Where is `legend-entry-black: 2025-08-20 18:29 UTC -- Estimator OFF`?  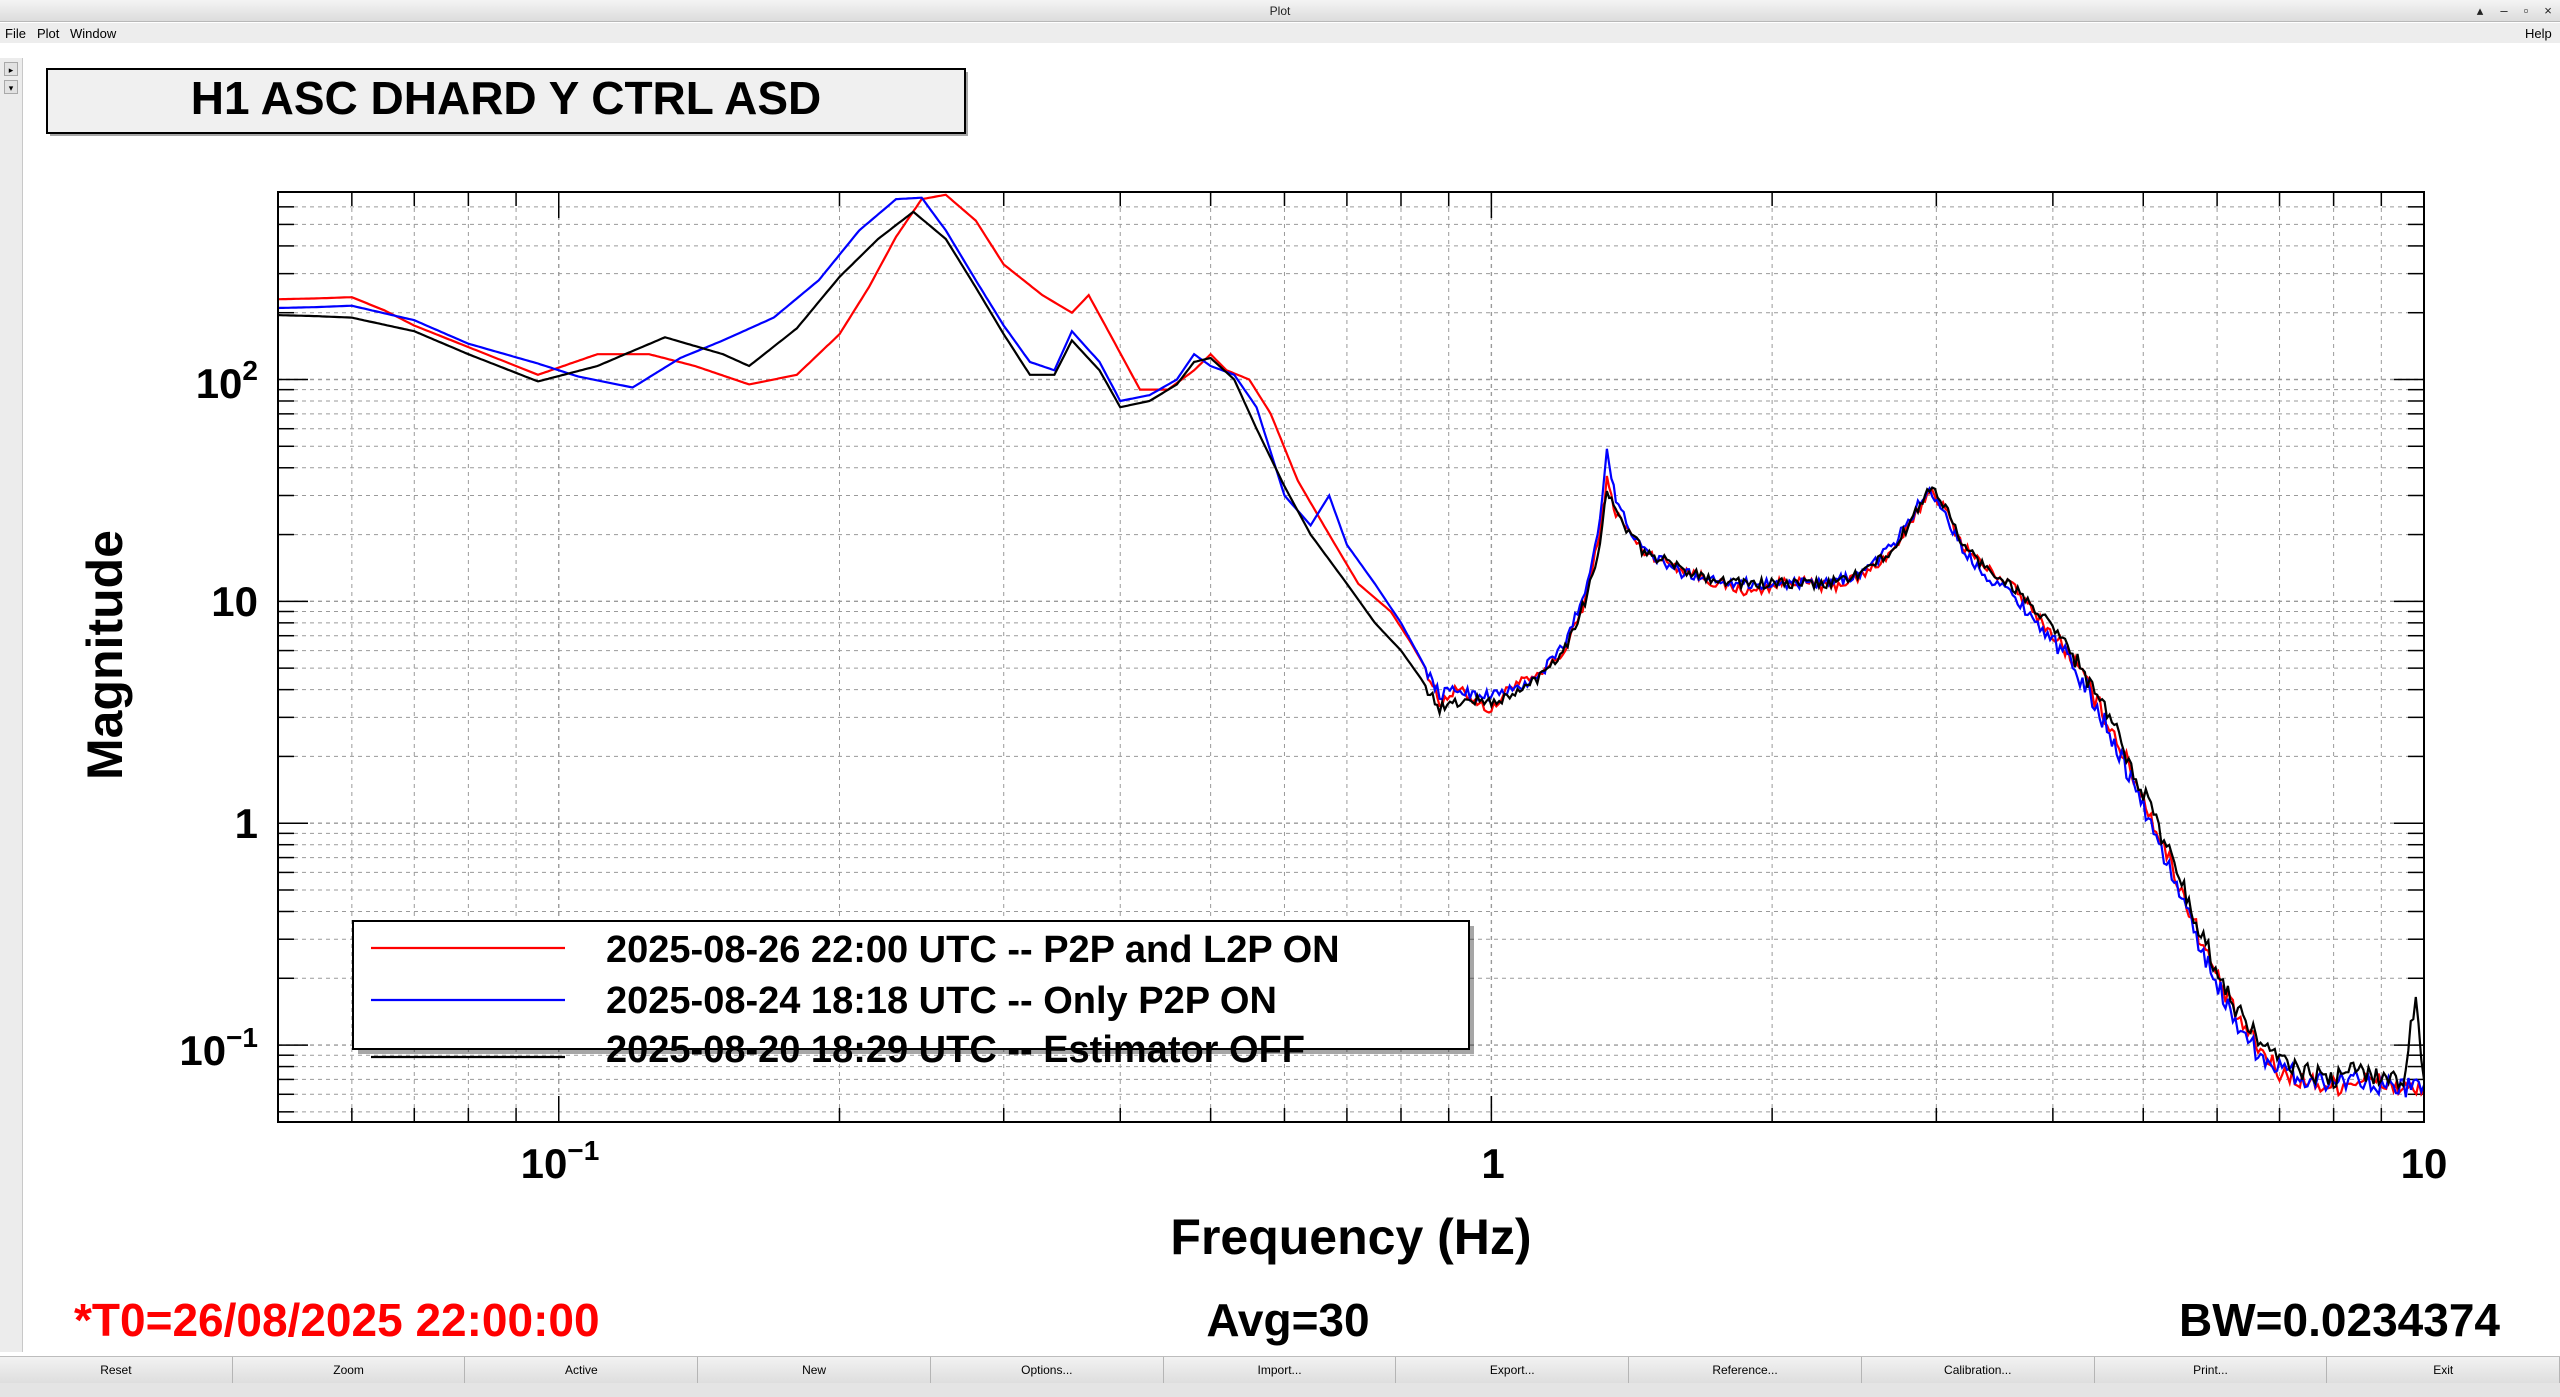
legend-entry-black: 2025-08-20 18:29 UTC -- Estimator OFF is located at coordinates (955, 1050).